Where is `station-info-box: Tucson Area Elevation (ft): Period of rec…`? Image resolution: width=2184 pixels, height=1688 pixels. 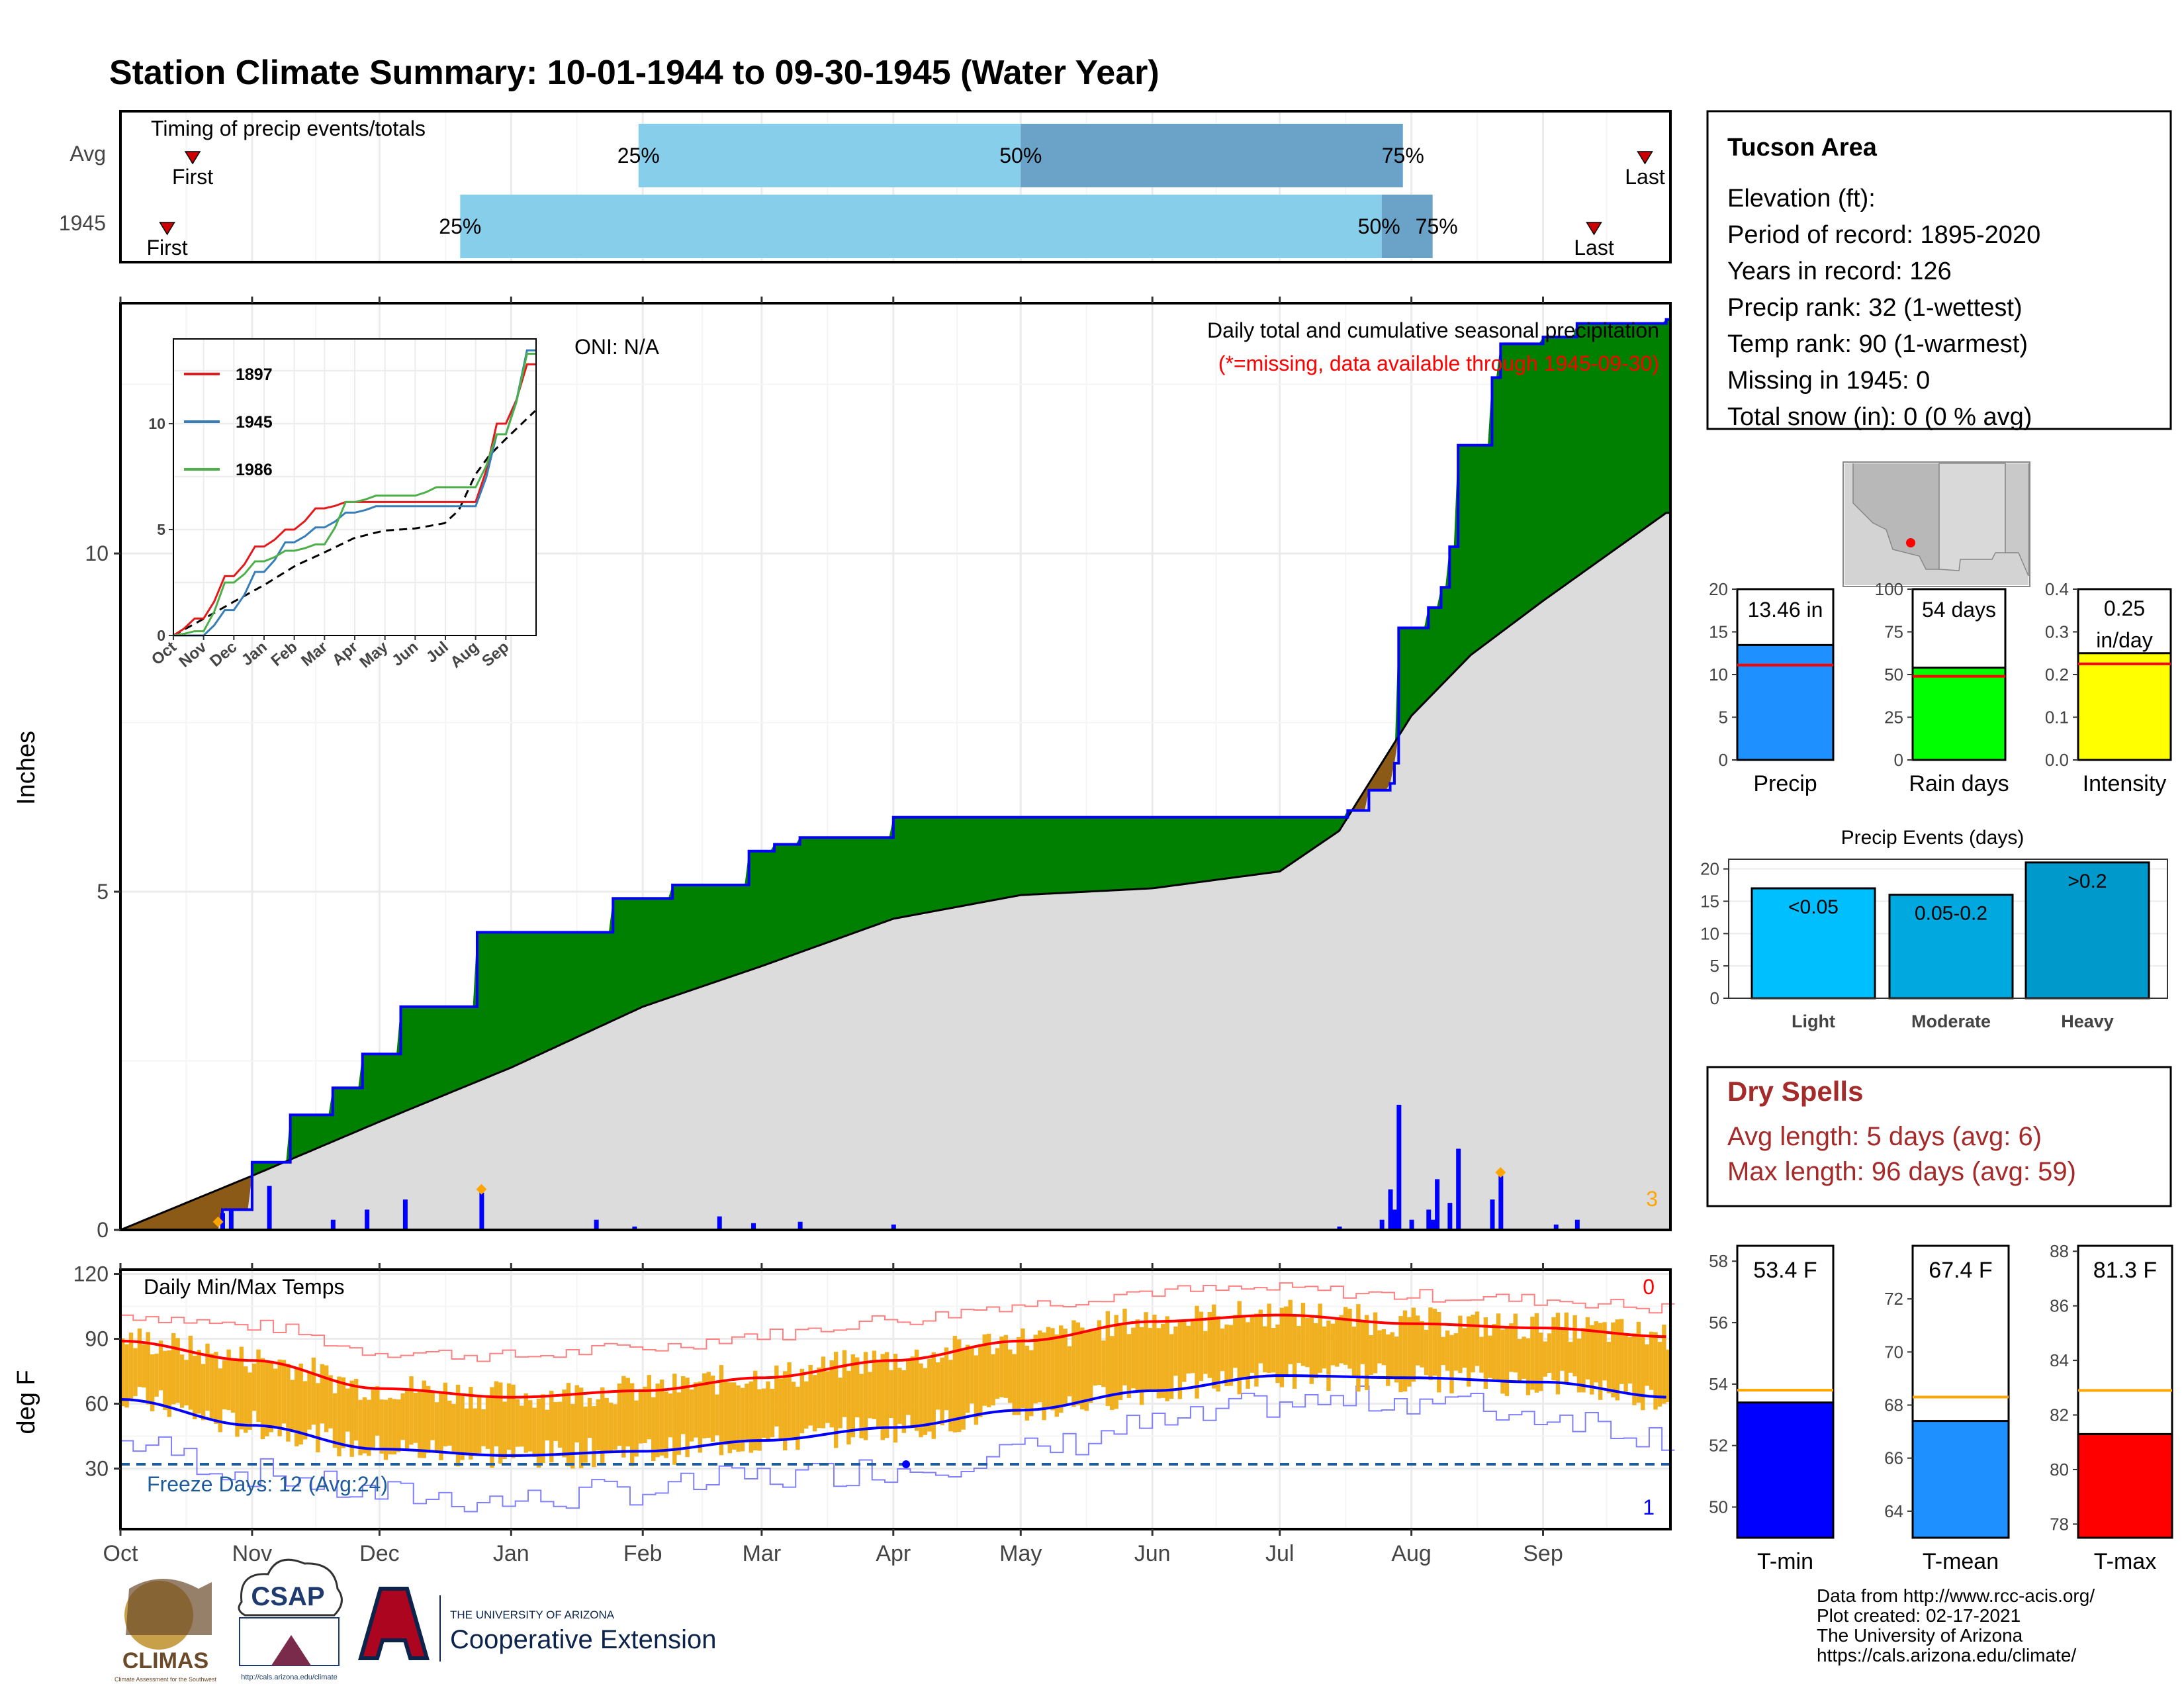
station-info-box: Tucson Area Elevation (ft): Period of rec… is located at coordinates (1939, 270).